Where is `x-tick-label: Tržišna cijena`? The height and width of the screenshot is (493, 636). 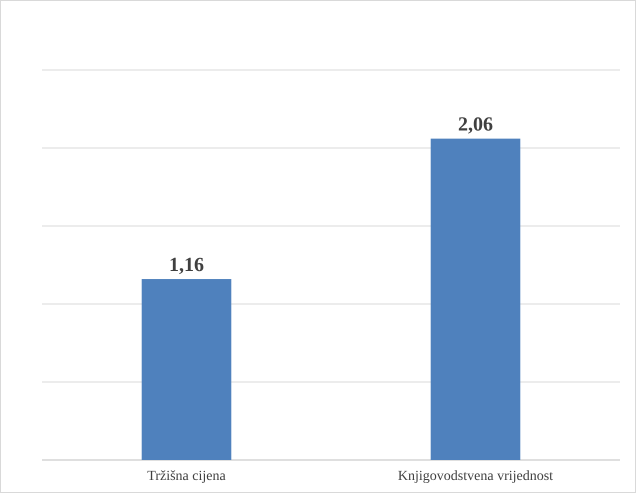 x-tick-label: Tržišna cijena is located at coordinates (186, 476).